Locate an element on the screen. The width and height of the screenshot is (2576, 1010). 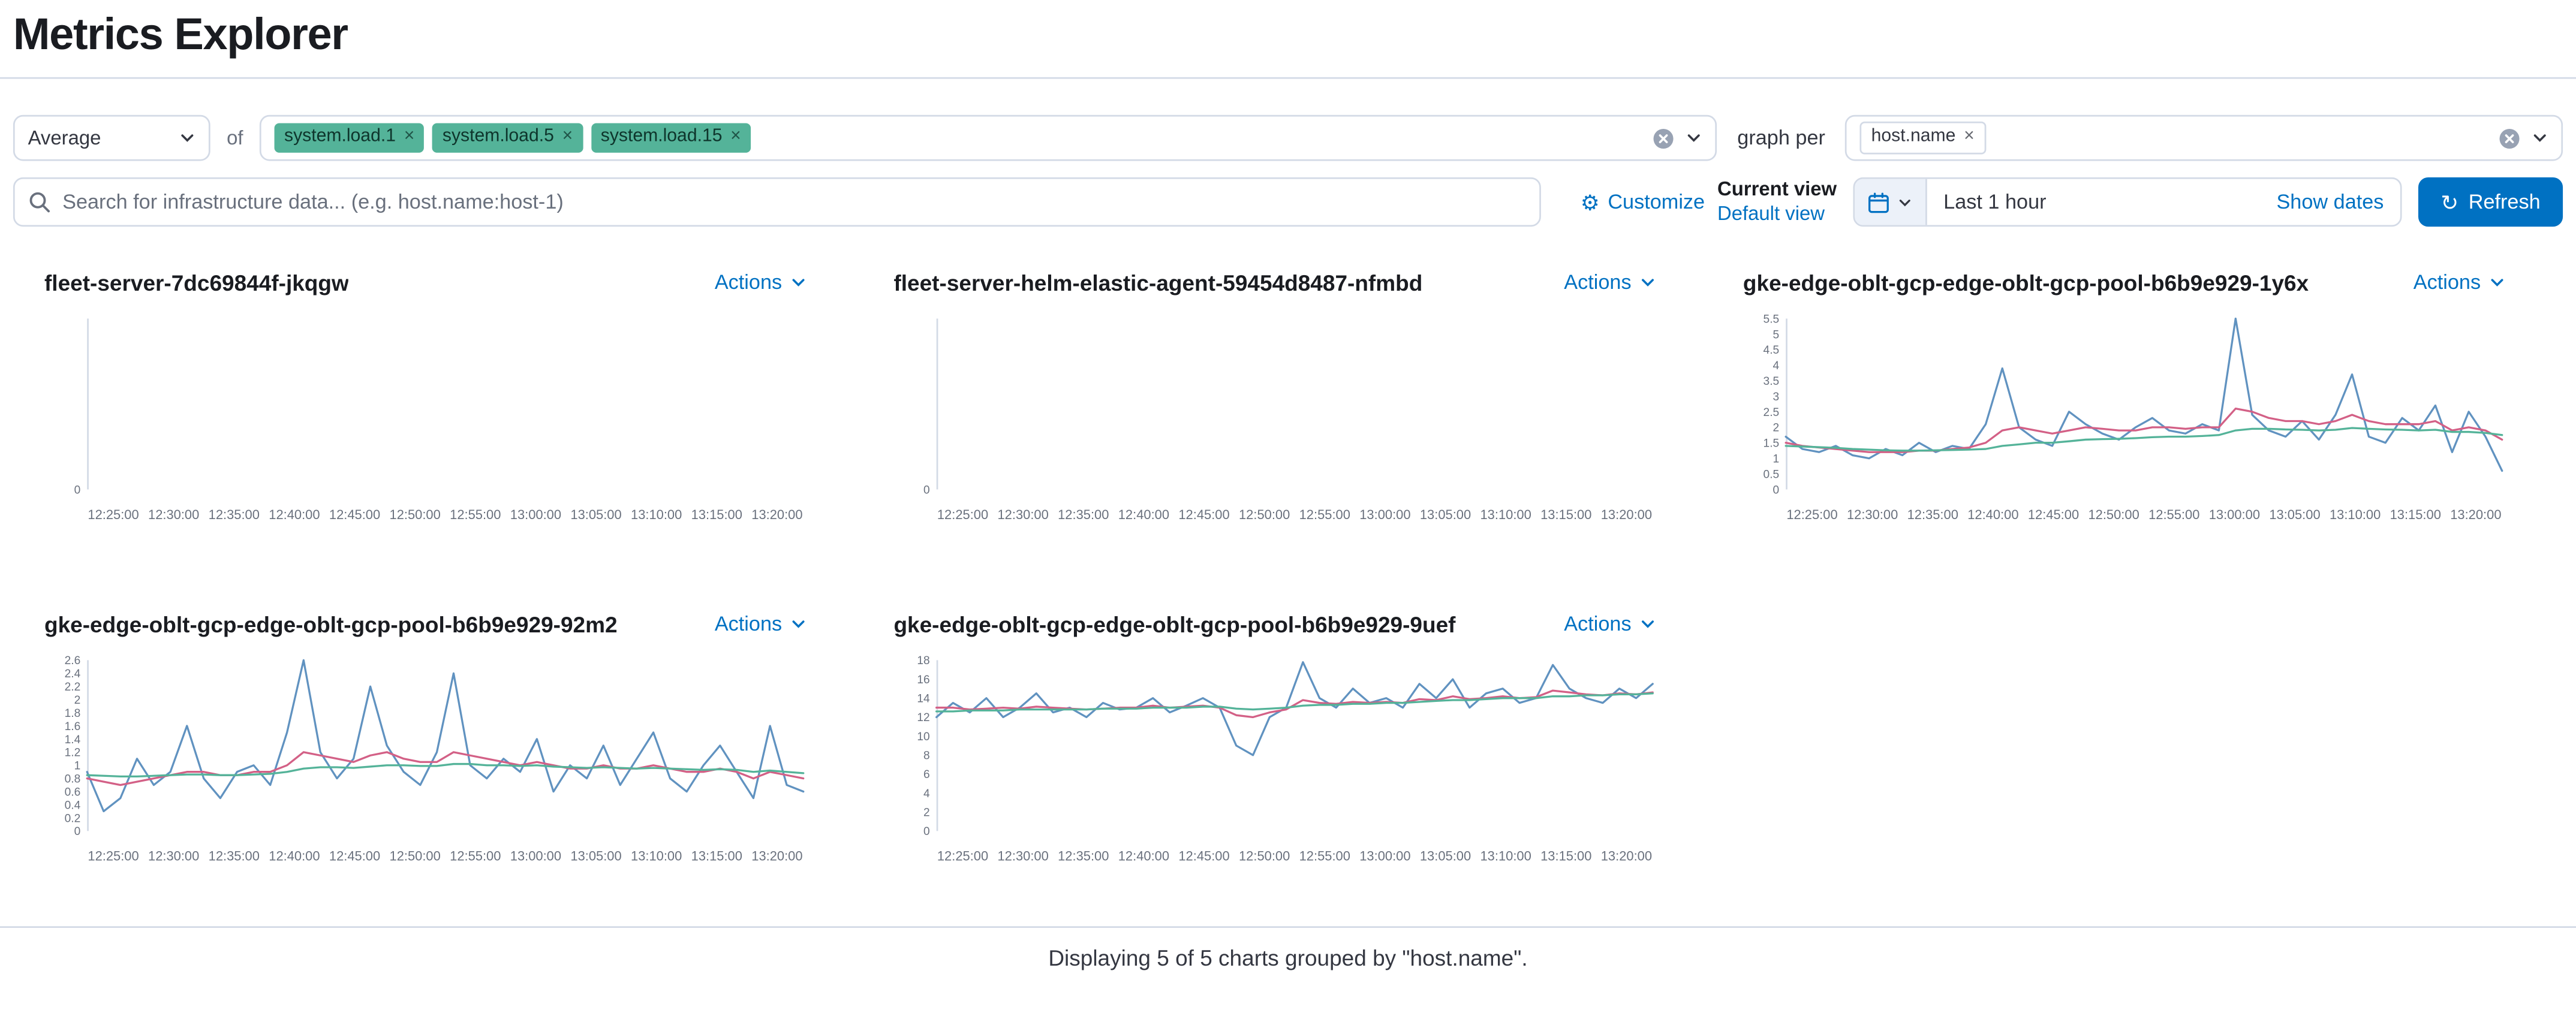
metric-pill-label: system.load.15 is located at coordinates (662, 137).